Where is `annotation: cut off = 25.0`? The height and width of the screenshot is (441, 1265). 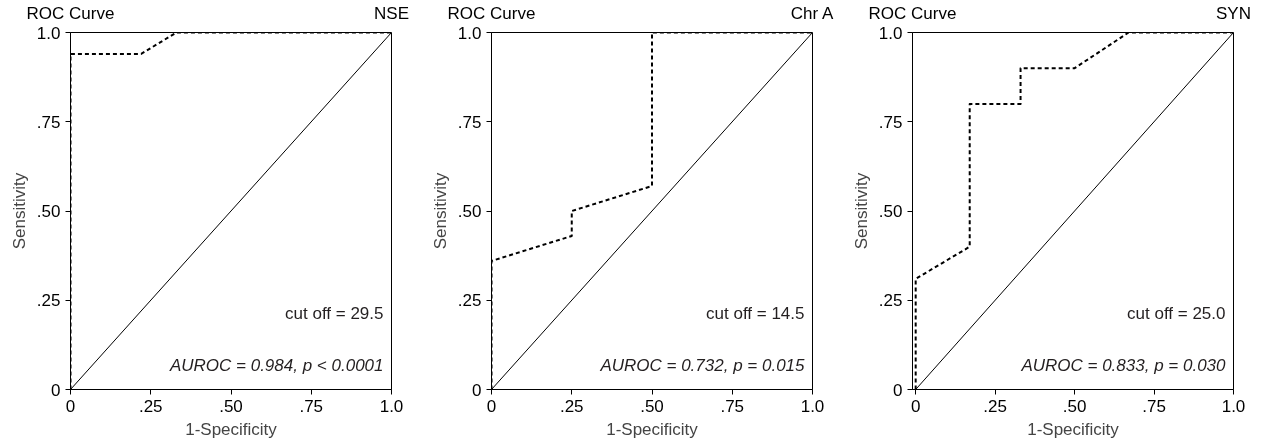
annotation: cut off = 25.0 is located at coordinates (1176, 313).